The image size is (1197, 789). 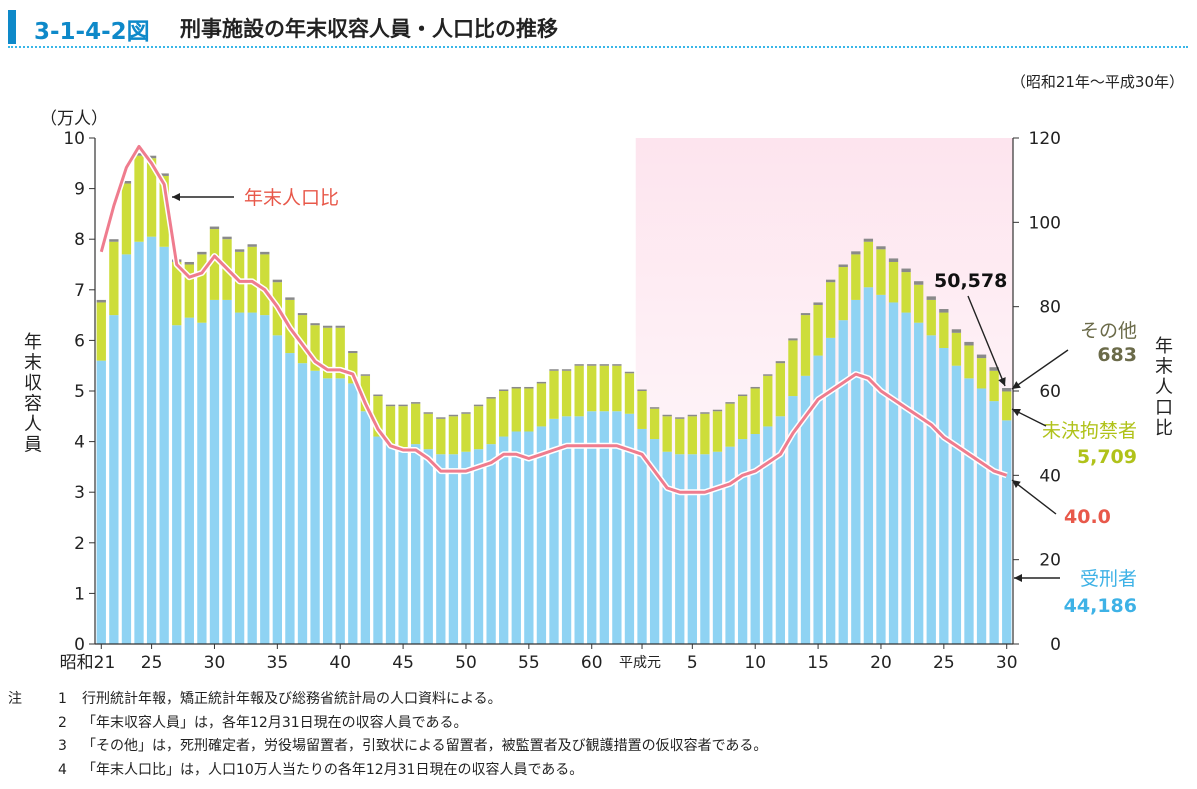 I want to click on x-tick-label-43: 平成元, so click(x=640, y=663).